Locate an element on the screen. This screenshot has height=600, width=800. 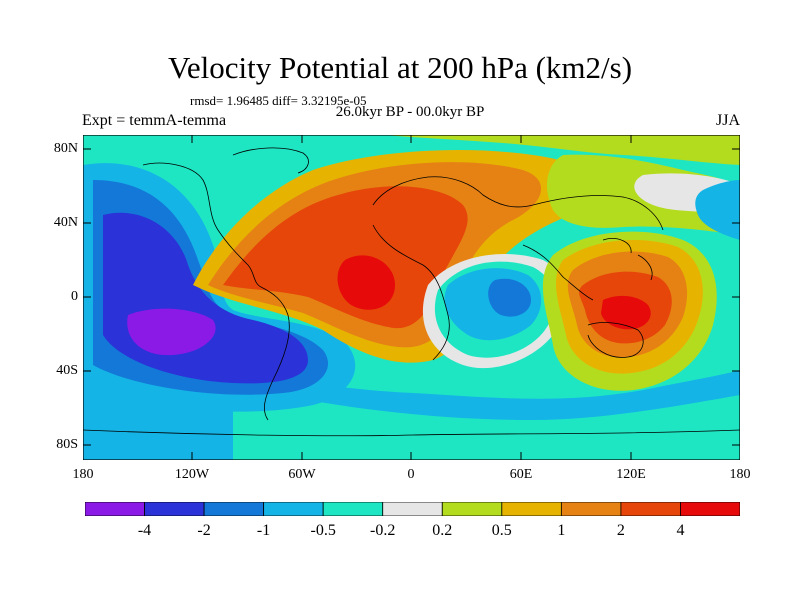
colorbar-label: -0.5 is located at coordinates (323, 530).